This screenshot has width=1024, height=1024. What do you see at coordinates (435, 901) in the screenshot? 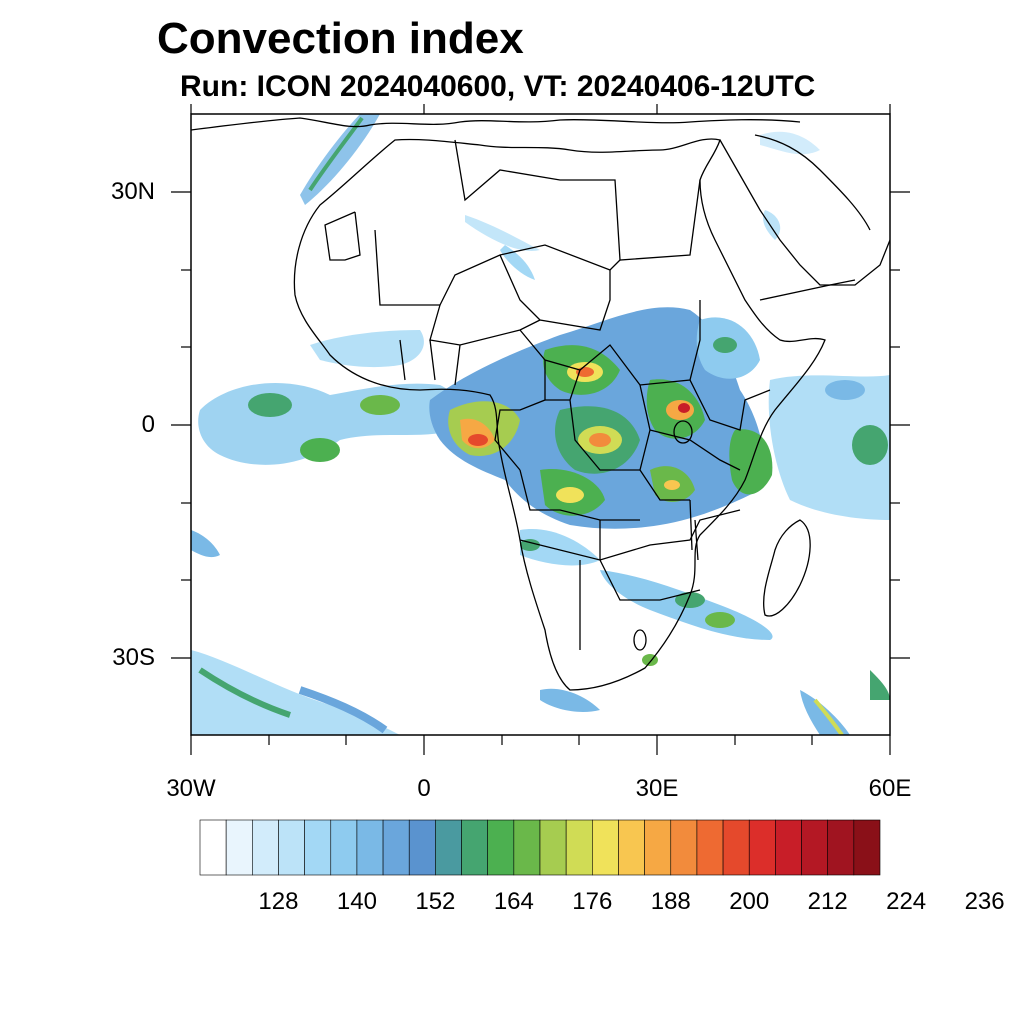
I see `colorbar-tick-label: 152` at bounding box center [435, 901].